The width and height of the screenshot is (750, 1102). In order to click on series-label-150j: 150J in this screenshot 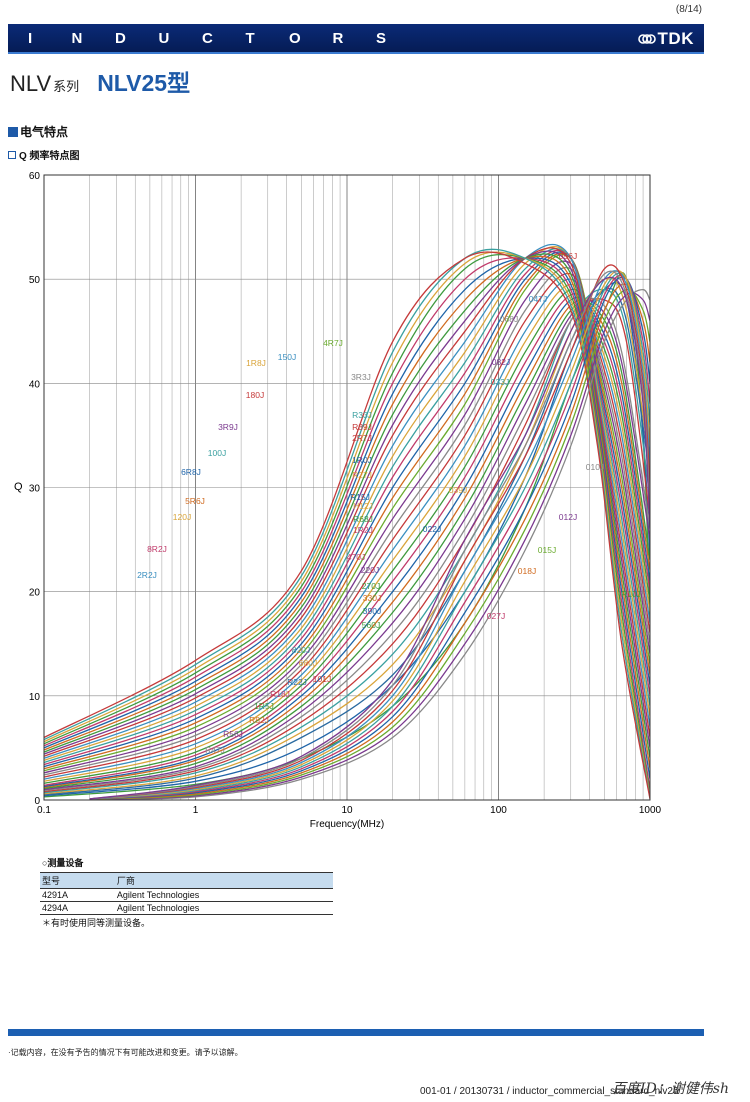, I will do `click(287, 357)`.